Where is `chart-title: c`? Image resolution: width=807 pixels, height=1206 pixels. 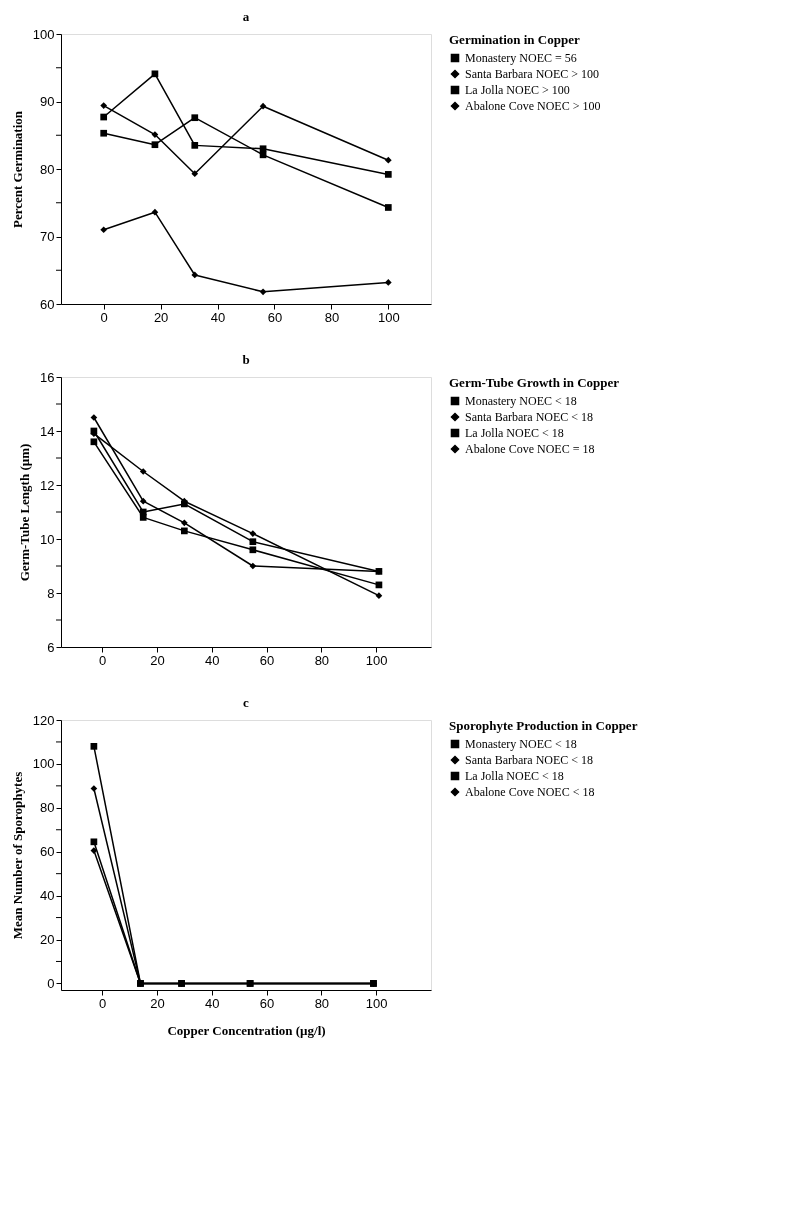 chart-title: c is located at coordinates (246, 702).